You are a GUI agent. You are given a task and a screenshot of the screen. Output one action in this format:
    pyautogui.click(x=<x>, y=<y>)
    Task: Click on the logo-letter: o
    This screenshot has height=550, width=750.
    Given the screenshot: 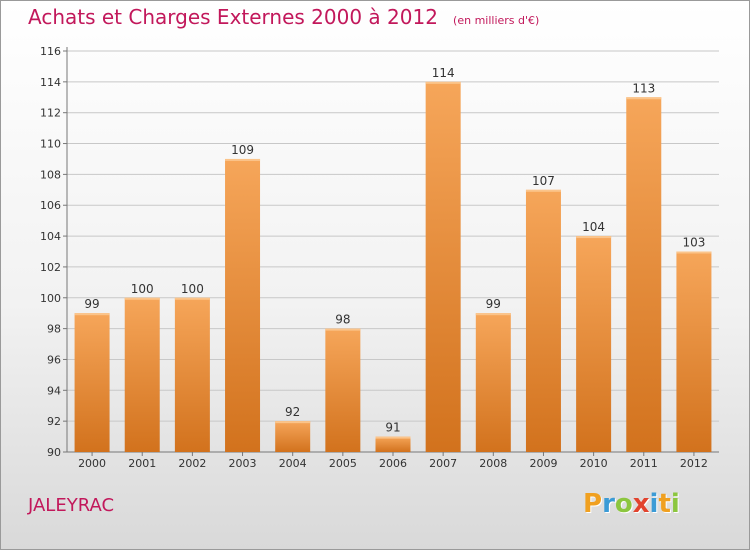 What is the action you would take?
    pyautogui.click(x=623, y=504)
    